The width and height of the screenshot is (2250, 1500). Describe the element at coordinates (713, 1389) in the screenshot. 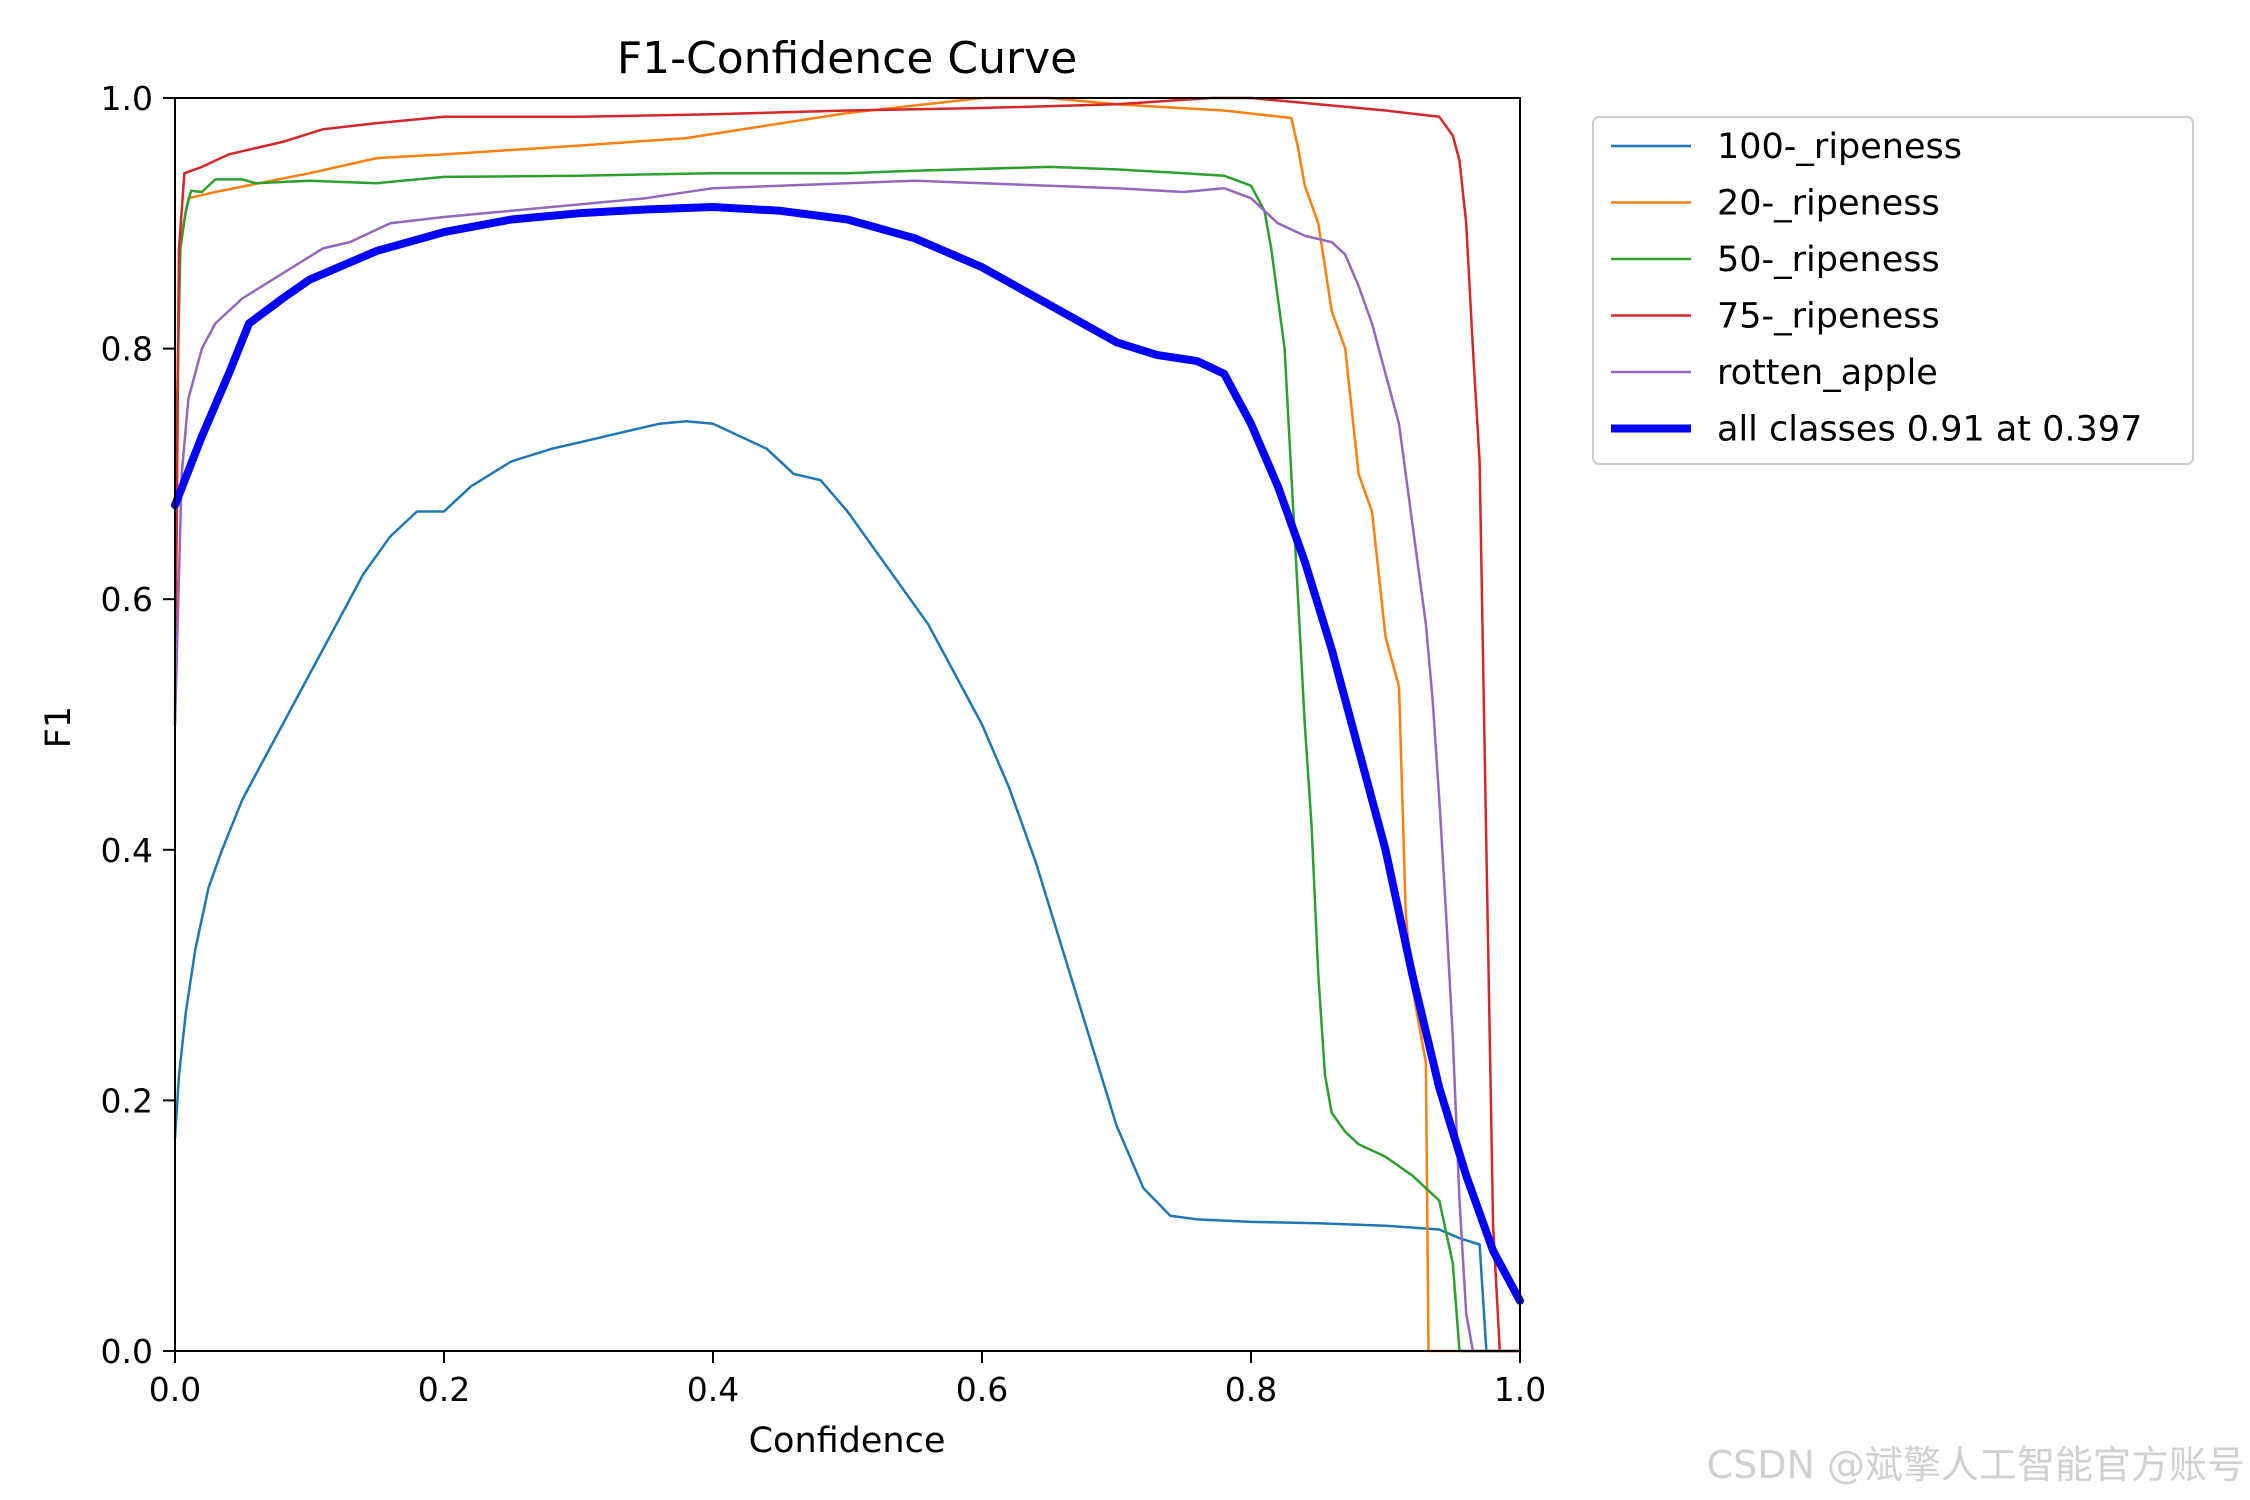

I see `x-tick-label: 0.4` at that location.